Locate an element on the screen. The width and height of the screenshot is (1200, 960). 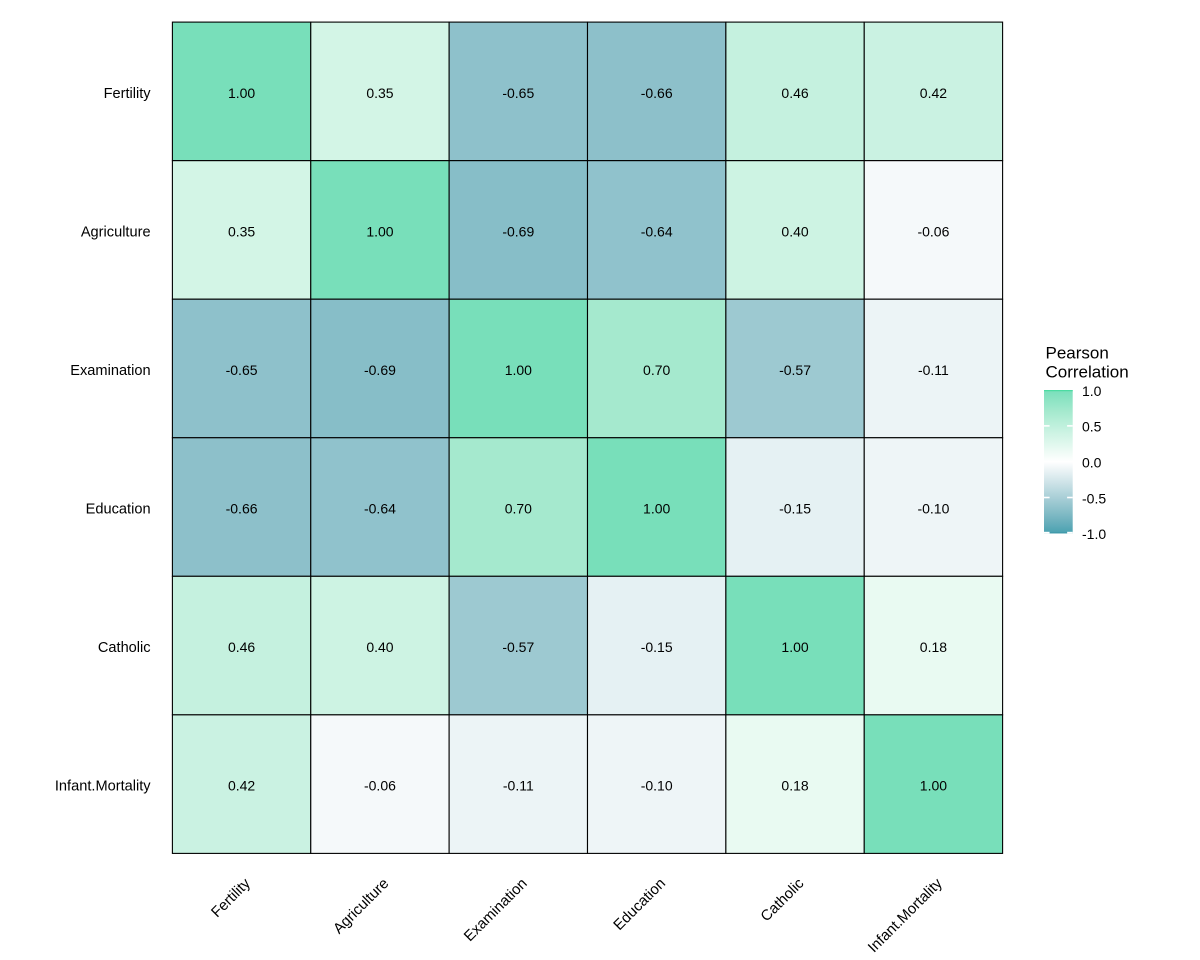
svg-text: 0.0 is located at coordinates (1092, 463).